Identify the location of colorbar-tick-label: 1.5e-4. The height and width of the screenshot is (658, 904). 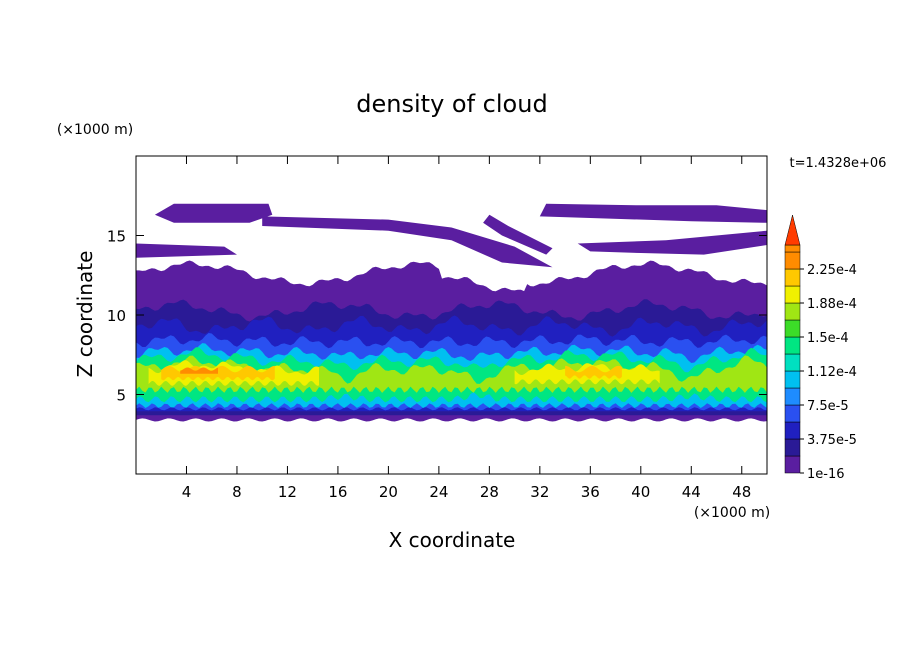
(828, 338).